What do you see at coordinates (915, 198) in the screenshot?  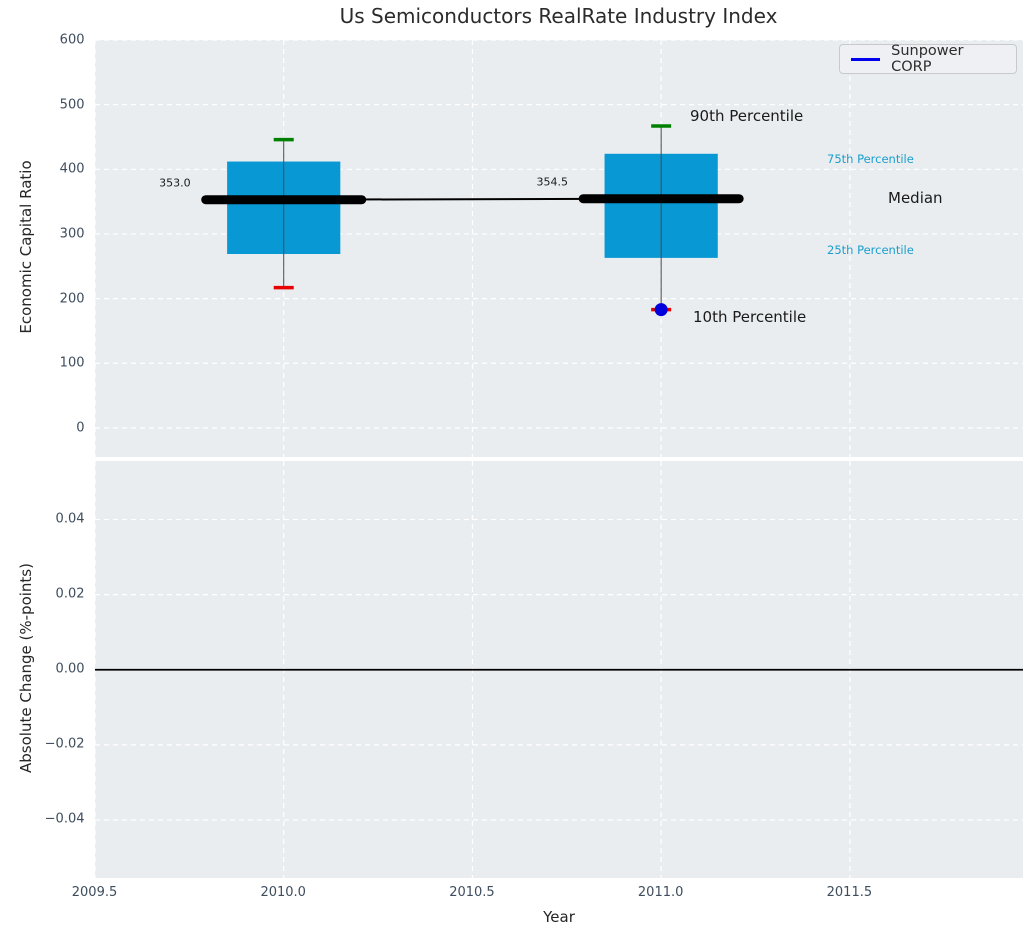 I see `annotation-median: Median` at bounding box center [915, 198].